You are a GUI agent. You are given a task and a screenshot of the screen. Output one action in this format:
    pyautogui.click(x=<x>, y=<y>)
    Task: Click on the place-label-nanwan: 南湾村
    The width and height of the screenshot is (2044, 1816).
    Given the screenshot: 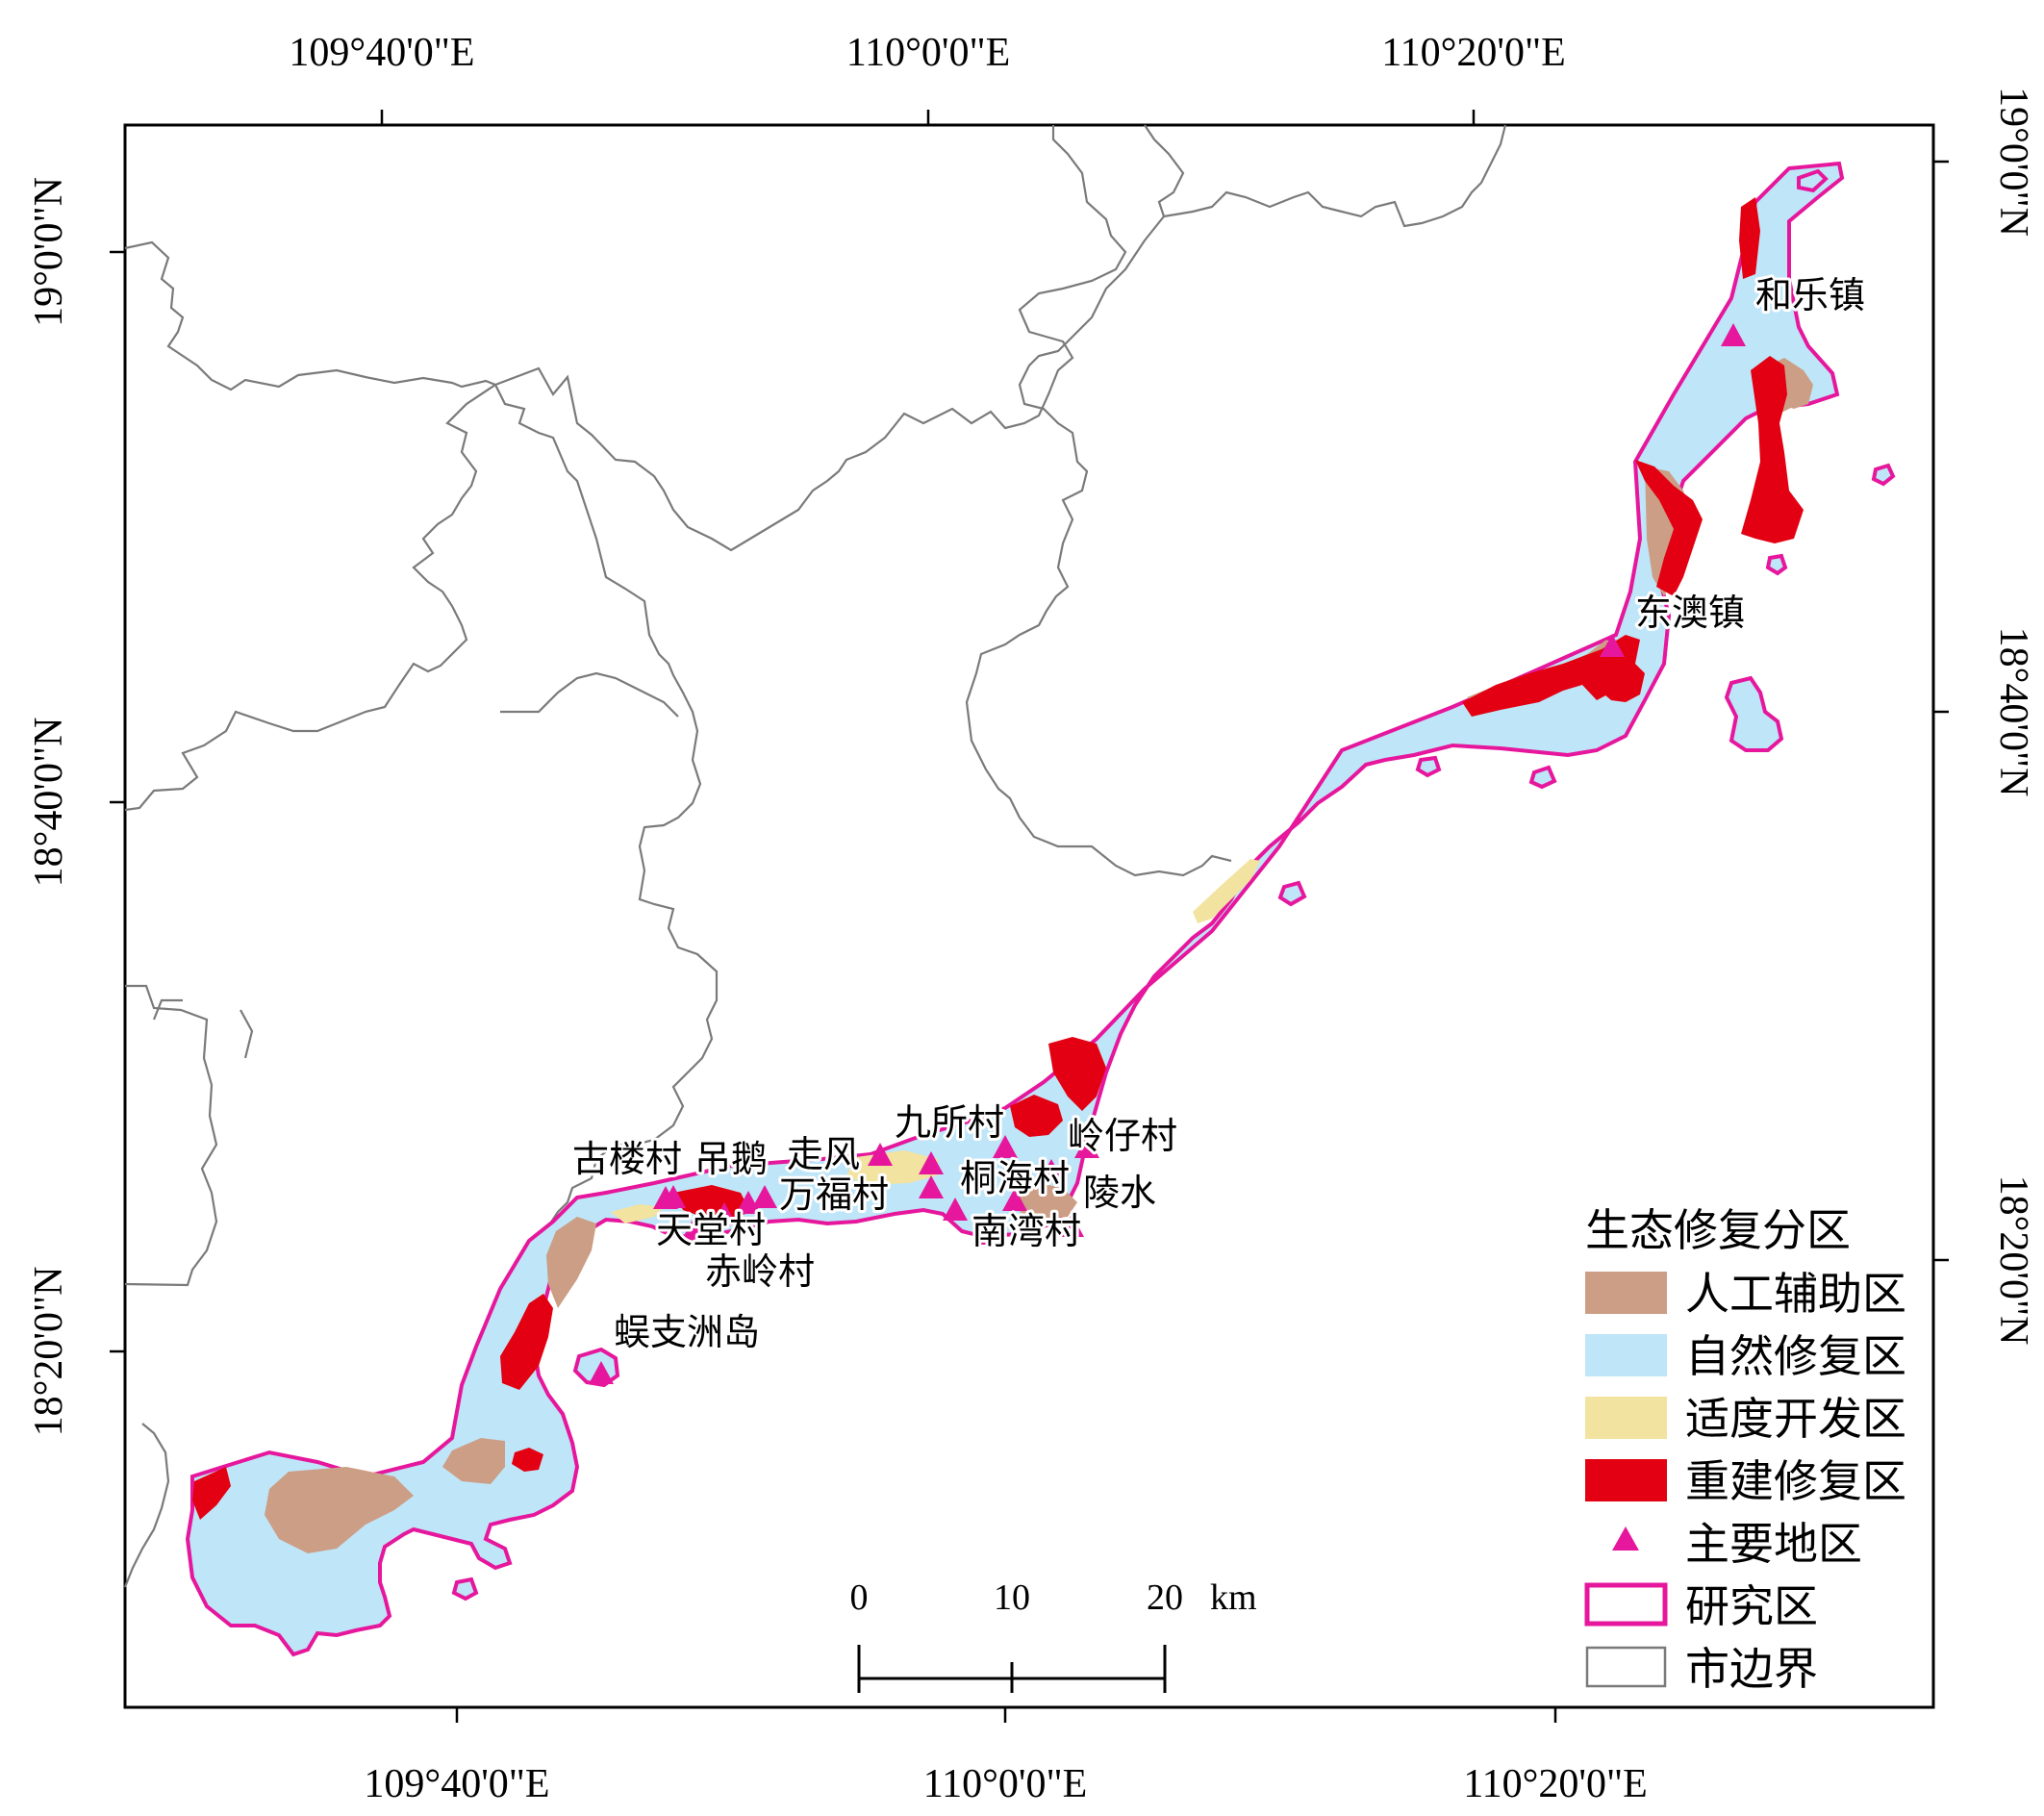 What is the action you would take?
    pyautogui.click(x=1026, y=1231)
    